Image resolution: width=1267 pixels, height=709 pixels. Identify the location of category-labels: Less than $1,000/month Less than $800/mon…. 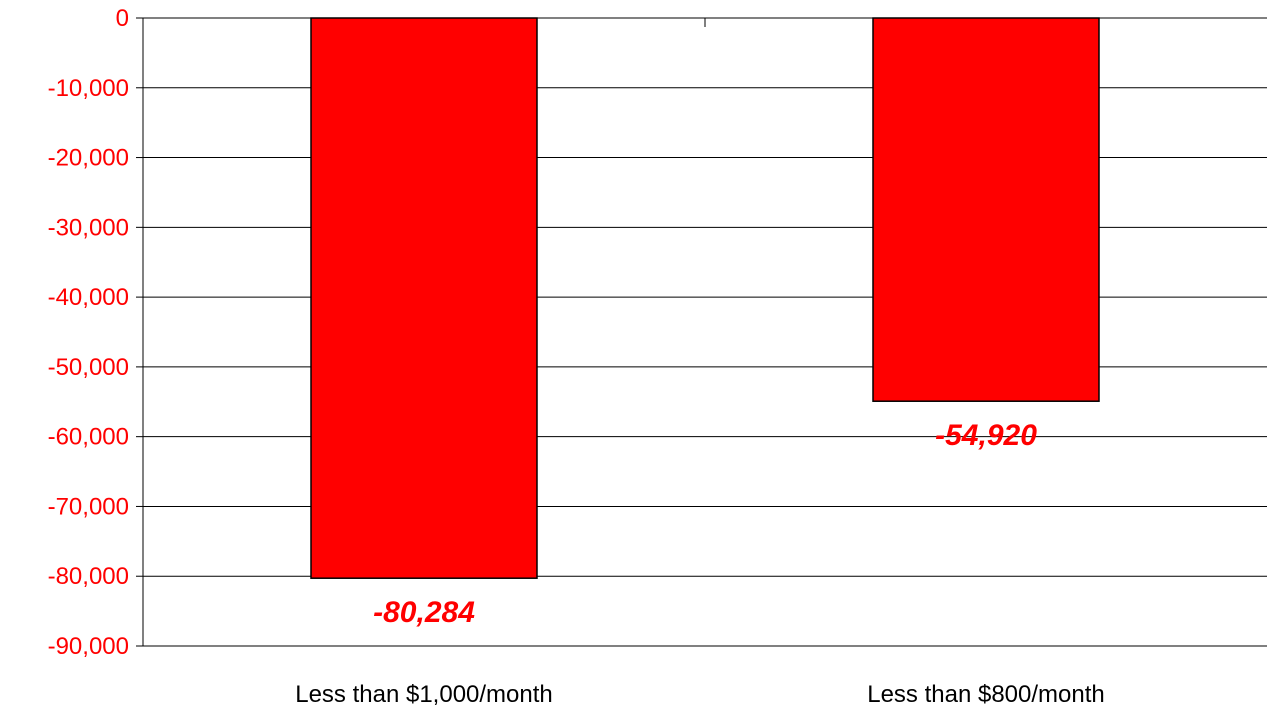
(700, 694).